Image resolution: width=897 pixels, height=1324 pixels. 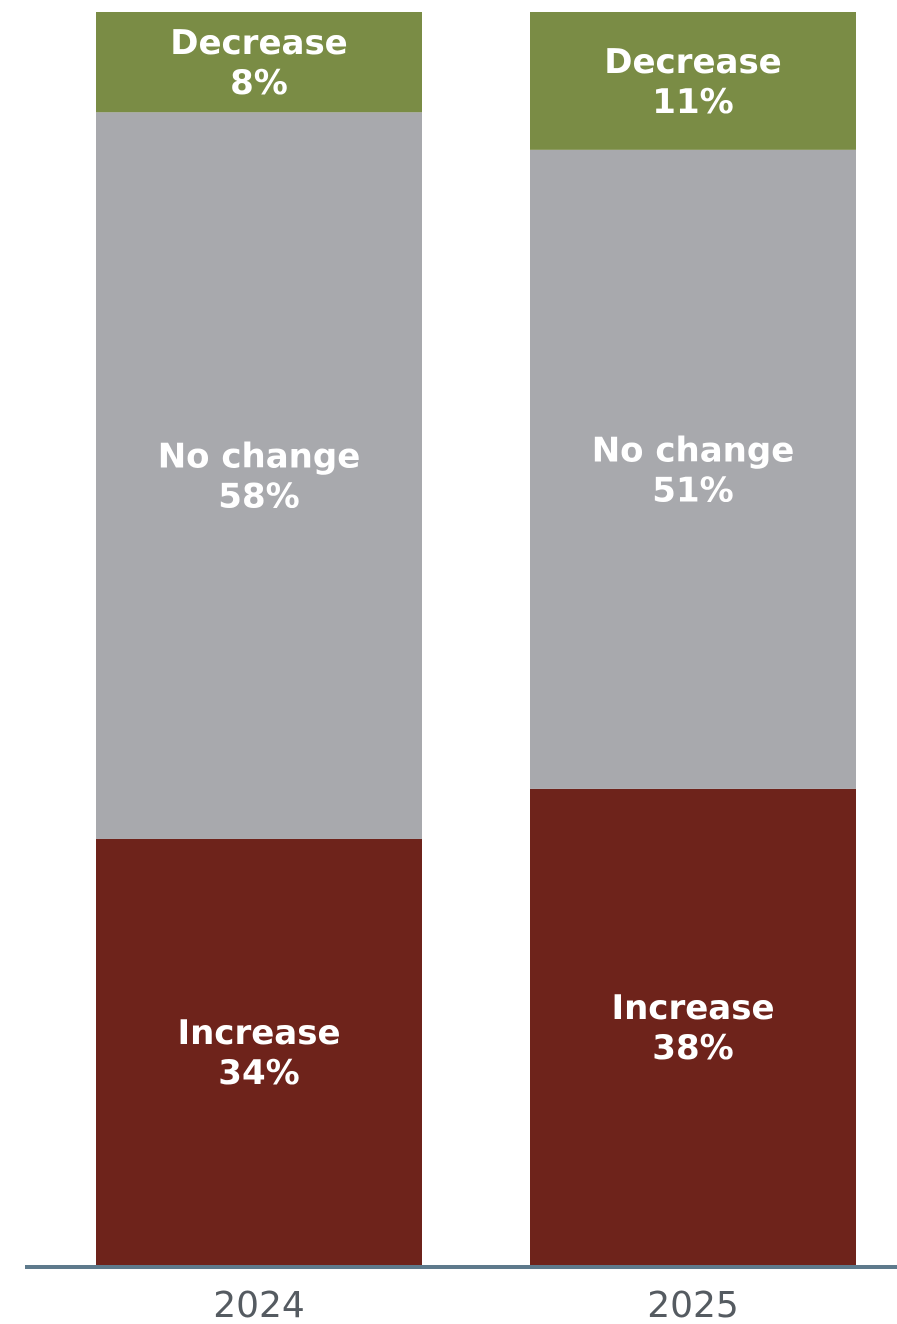 What do you see at coordinates (693, 62) in the screenshot?
I see `series-label-decrease-2025: Decrease` at bounding box center [693, 62].